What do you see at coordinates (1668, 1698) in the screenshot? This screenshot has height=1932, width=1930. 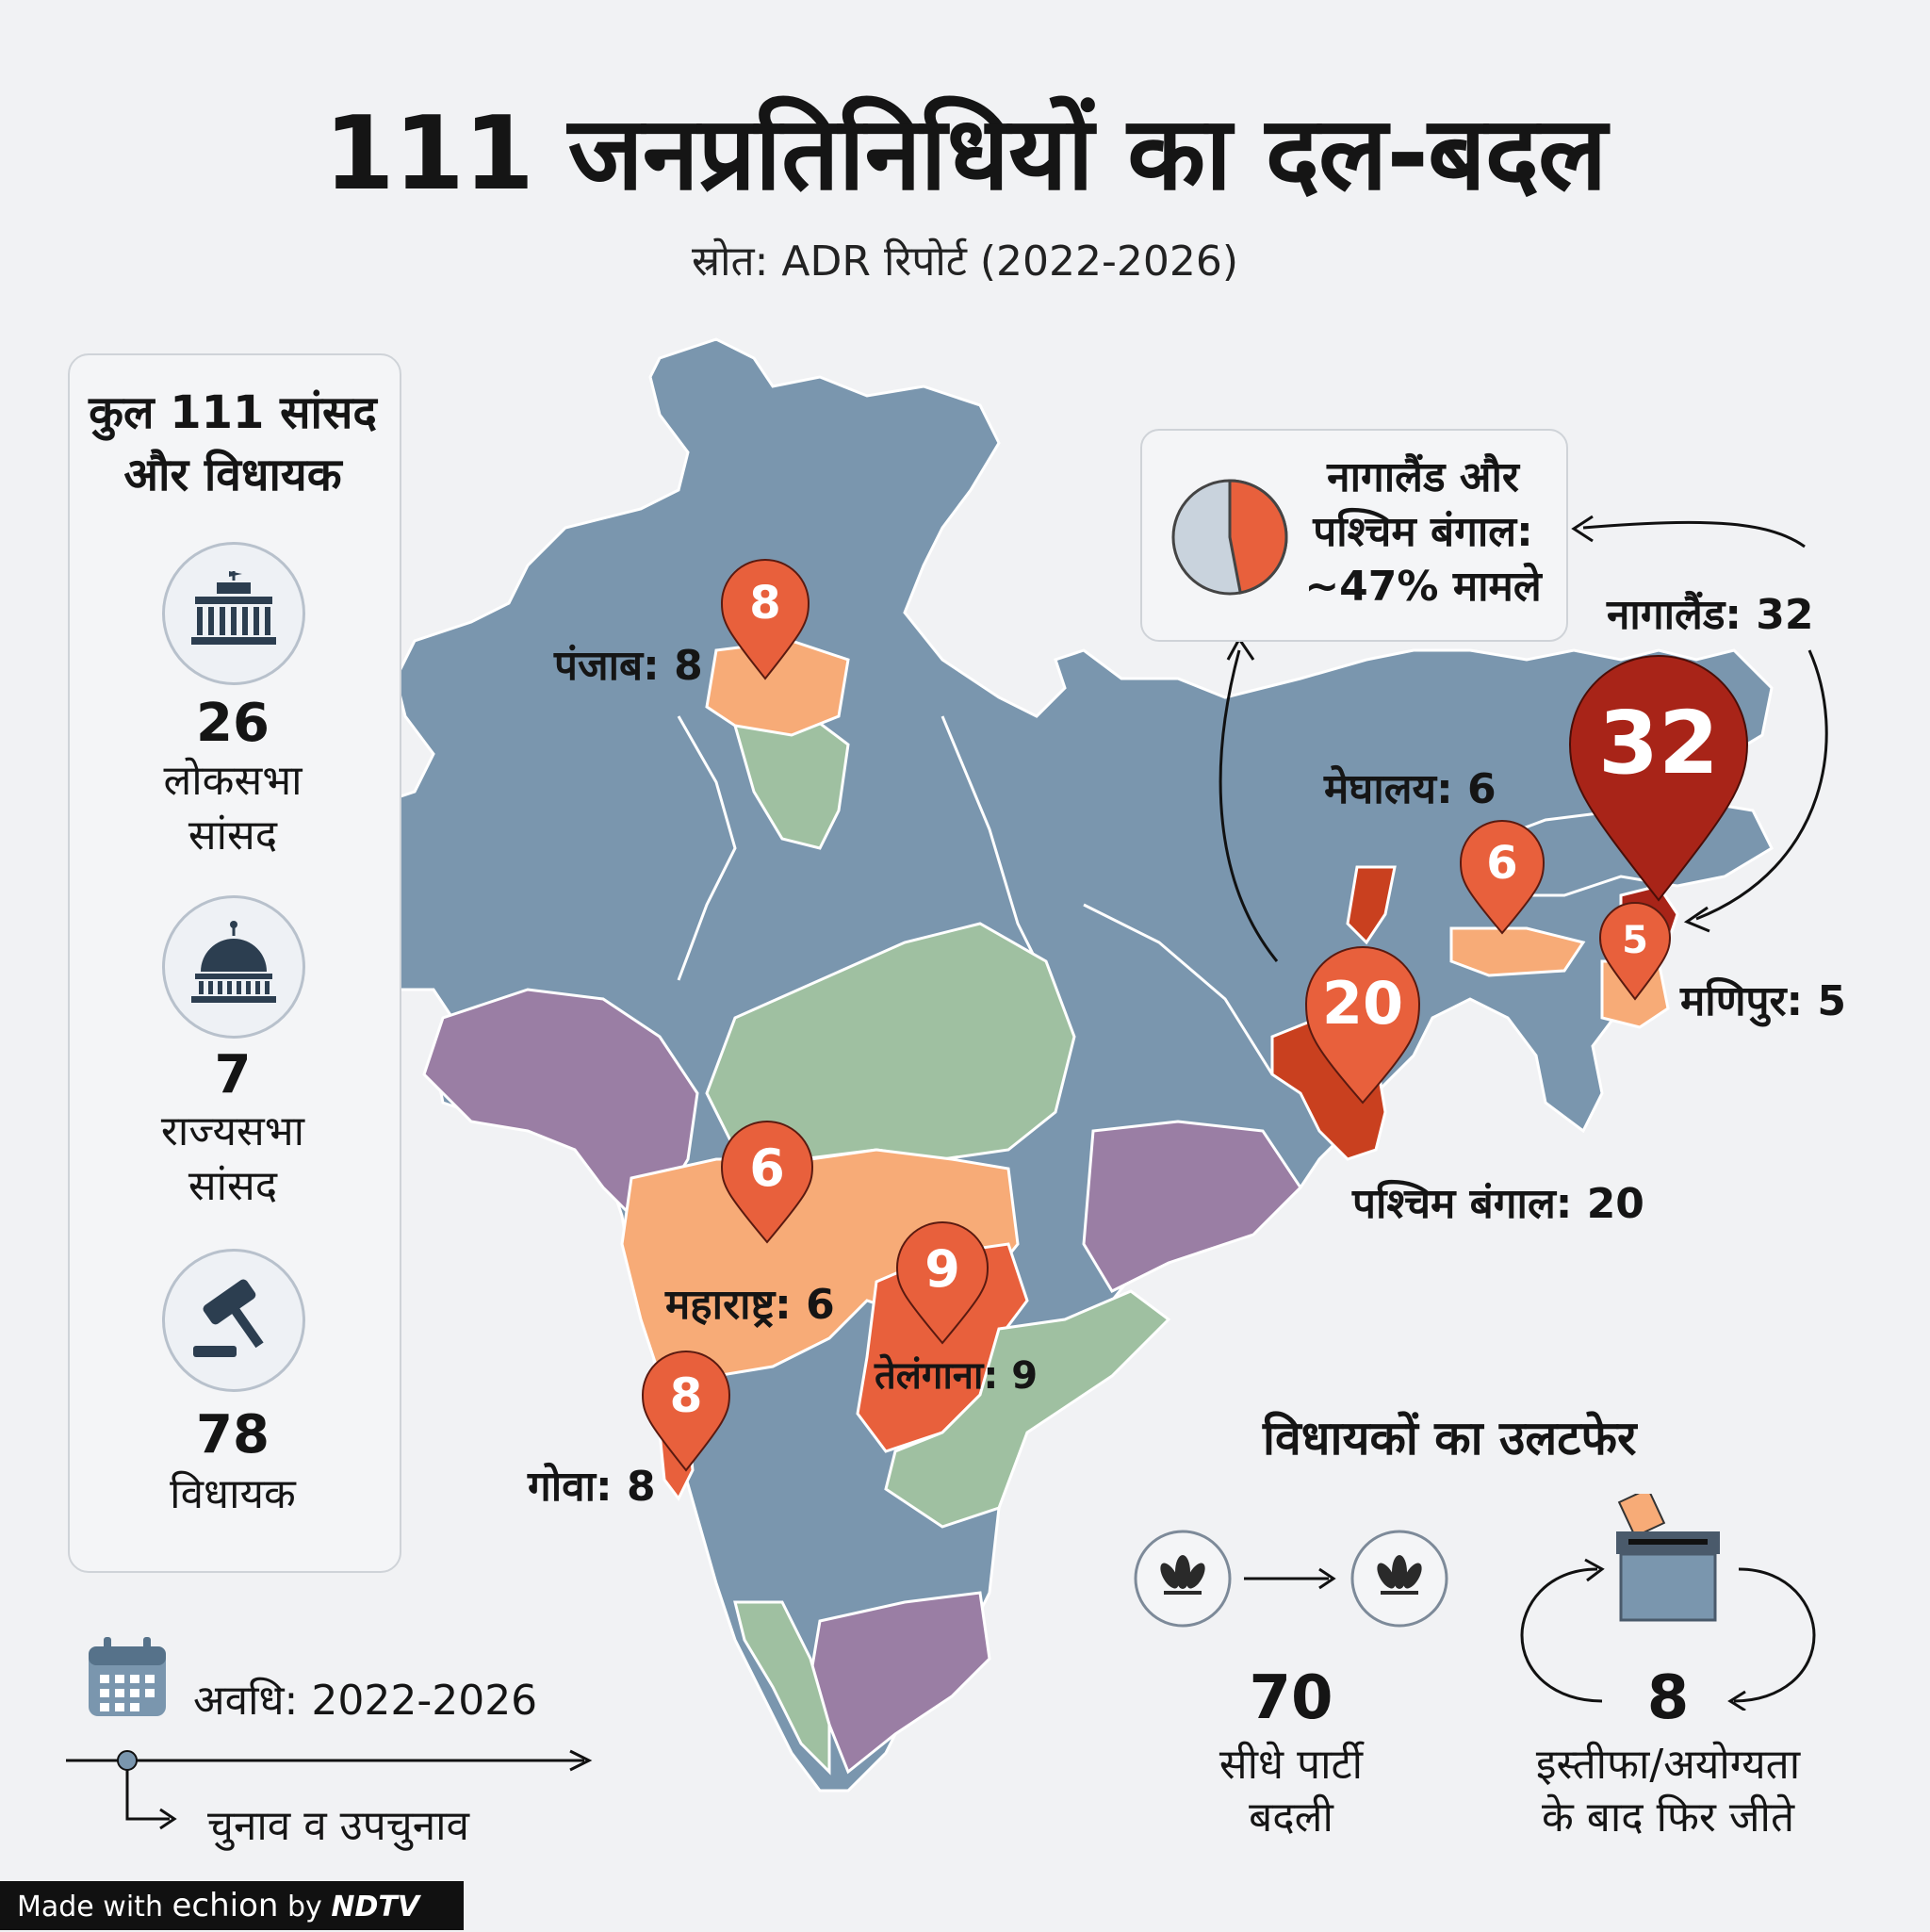 I see `rewin-count: 8` at bounding box center [1668, 1698].